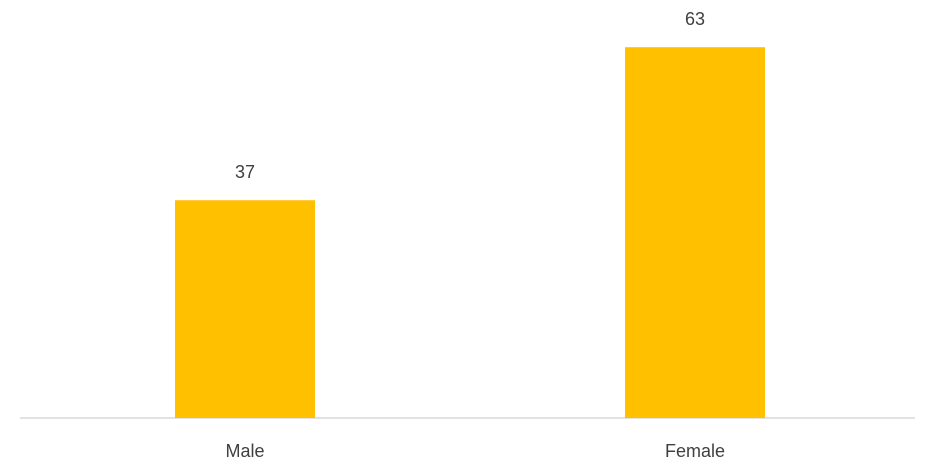 Image resolution: width=935 pixels, height=465 pixels. I want to click on x-tick-label: Female, so click(695, 451).